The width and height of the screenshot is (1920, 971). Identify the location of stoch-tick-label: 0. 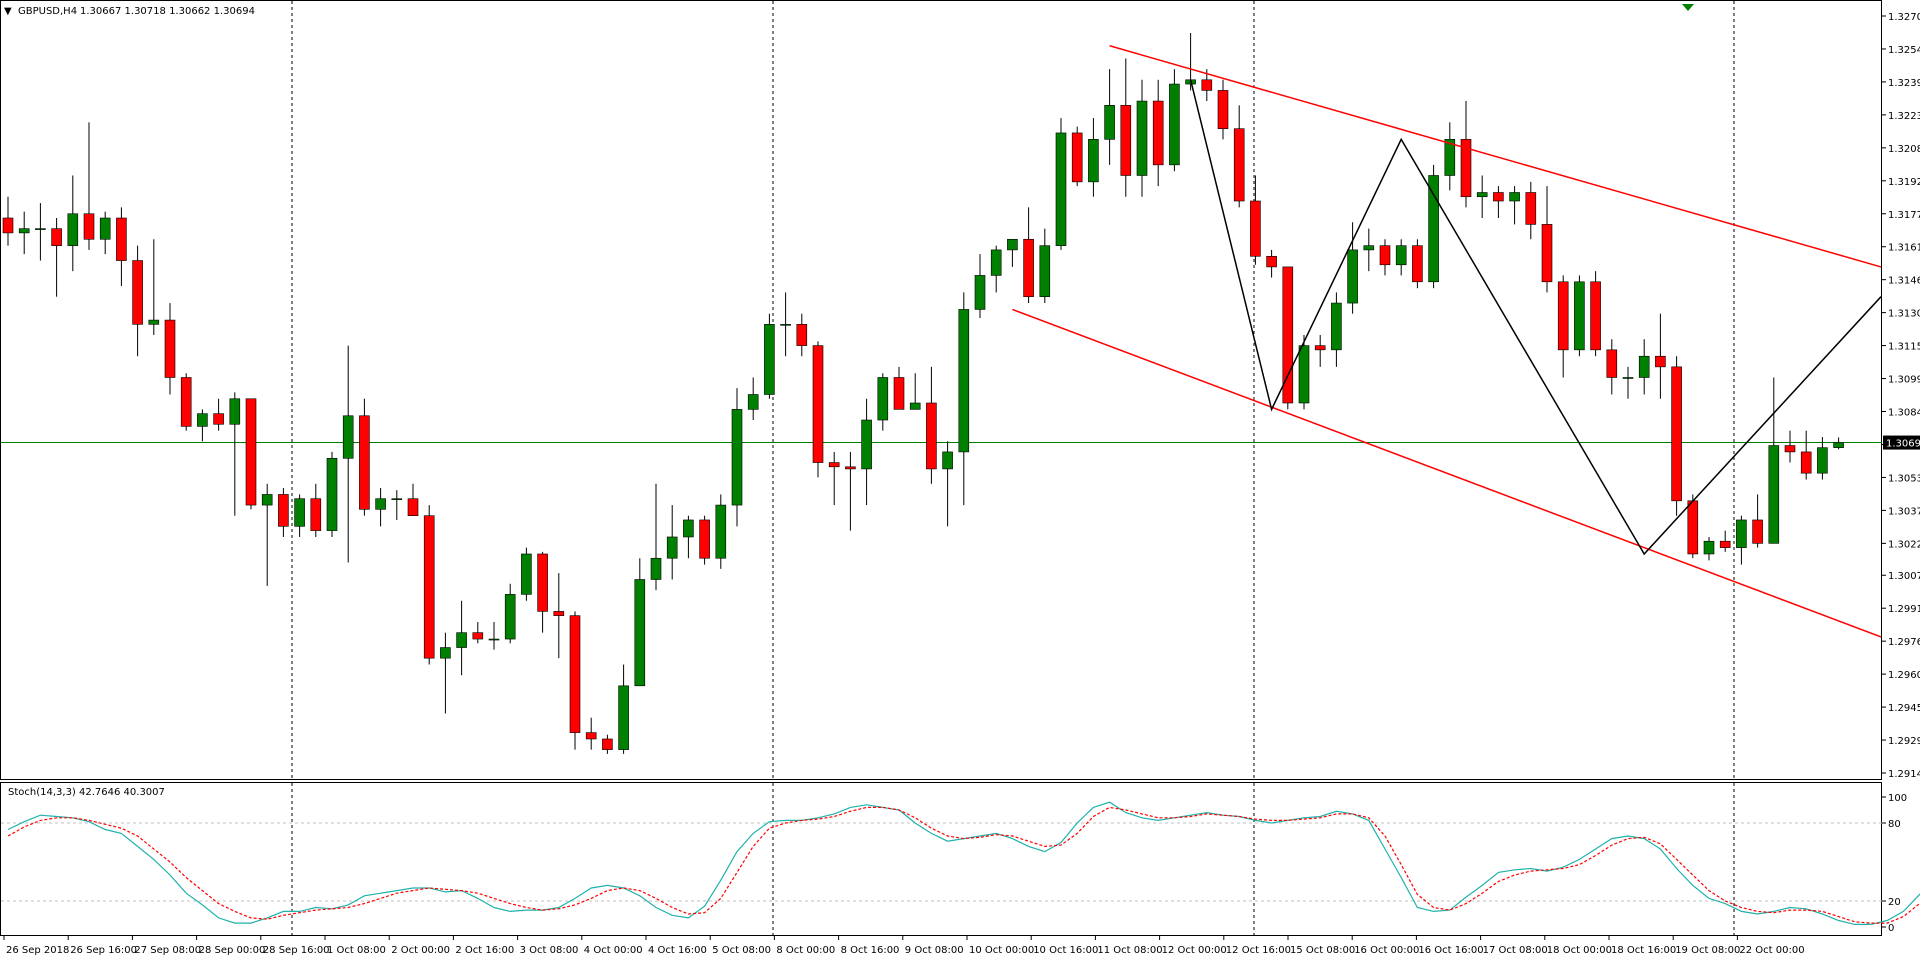
(1891, 928).